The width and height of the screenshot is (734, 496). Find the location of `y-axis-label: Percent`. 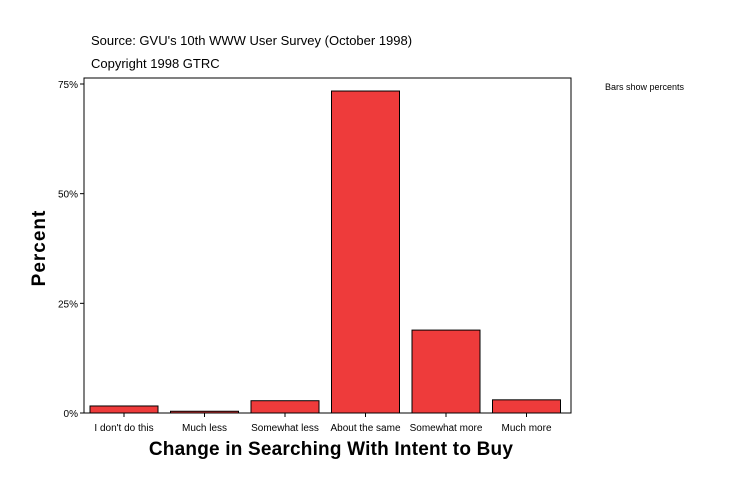

y-axis-label: Percent is located at coordinates (39, 248).